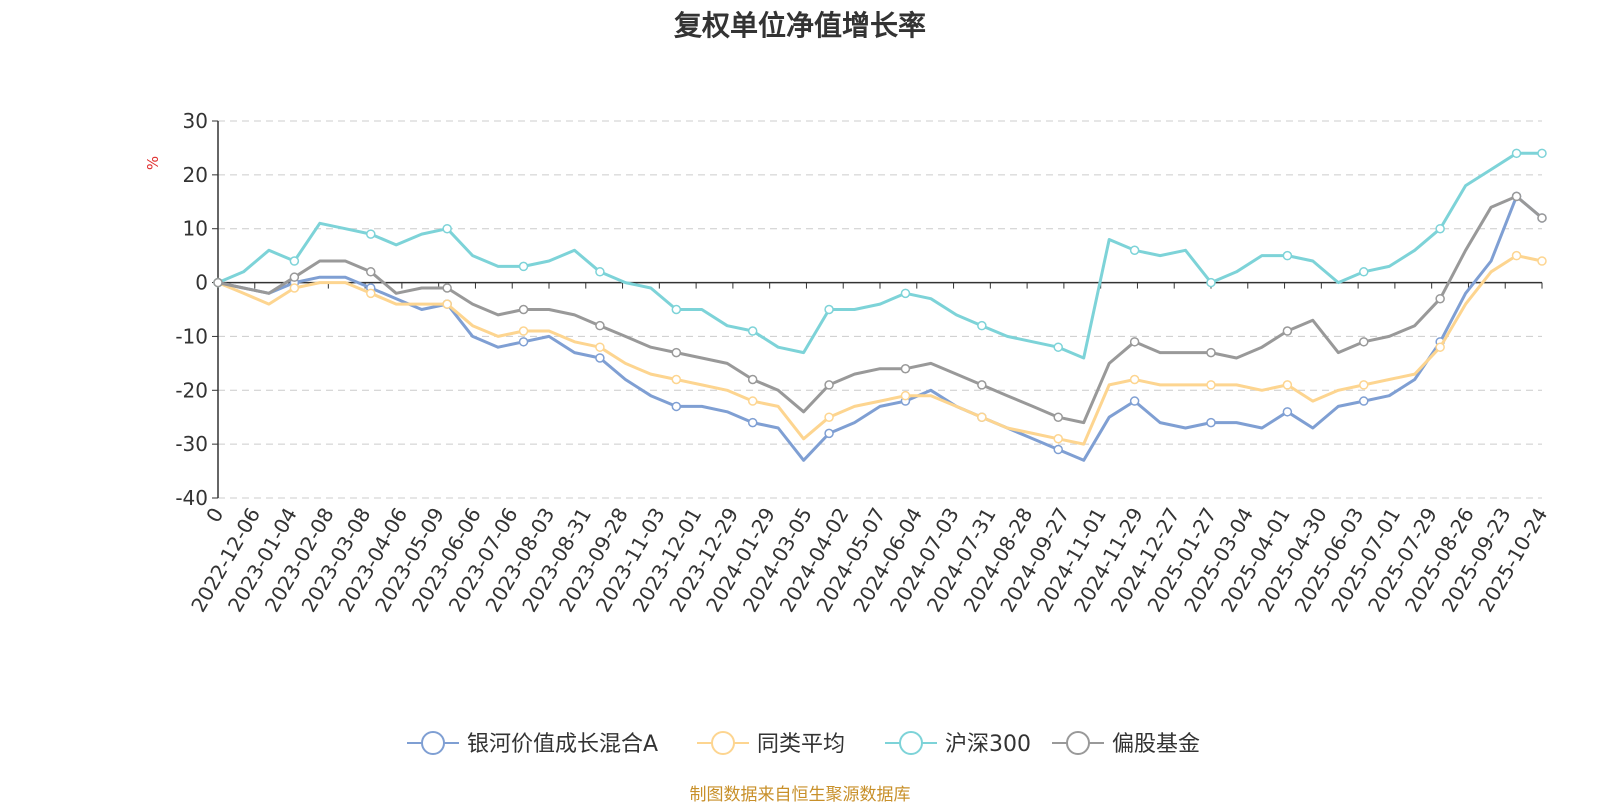 This screenshot has width=1600, height=805. Describe the element at coordinates (191, 498) in the screenshot. I see `y-tick-label: -40` at that location.